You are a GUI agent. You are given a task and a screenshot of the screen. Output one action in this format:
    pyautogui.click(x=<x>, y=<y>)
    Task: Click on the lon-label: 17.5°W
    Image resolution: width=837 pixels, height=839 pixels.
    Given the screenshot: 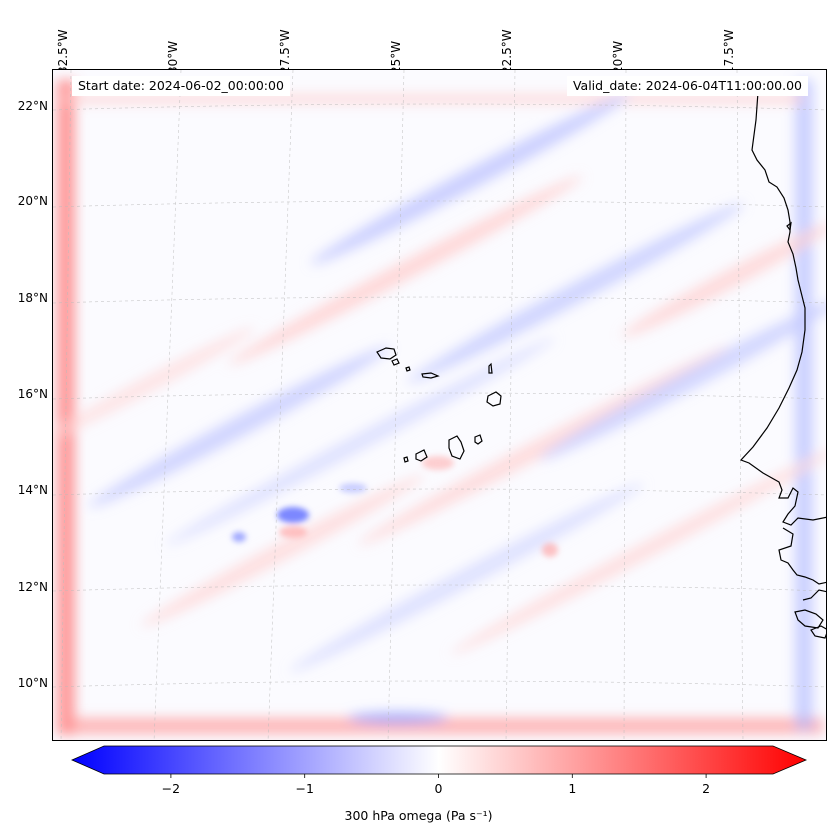 What is the action you would take?
    pyautogui.click(x=729, y=51)
    